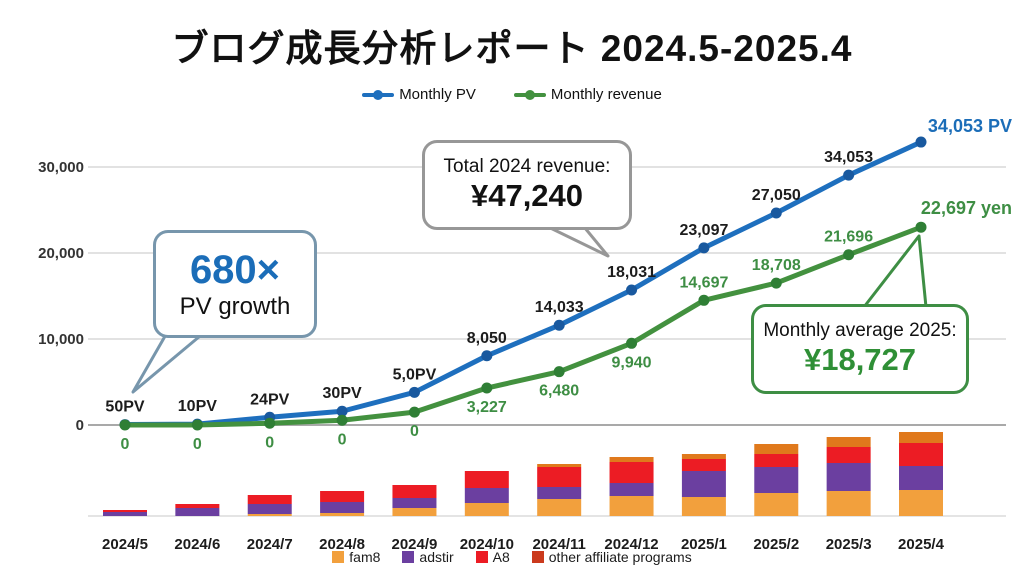  What do you see at coordinates (269, 399) in the screenshot?
I see `data-label: 24PV` at bounding box center [269, 399].